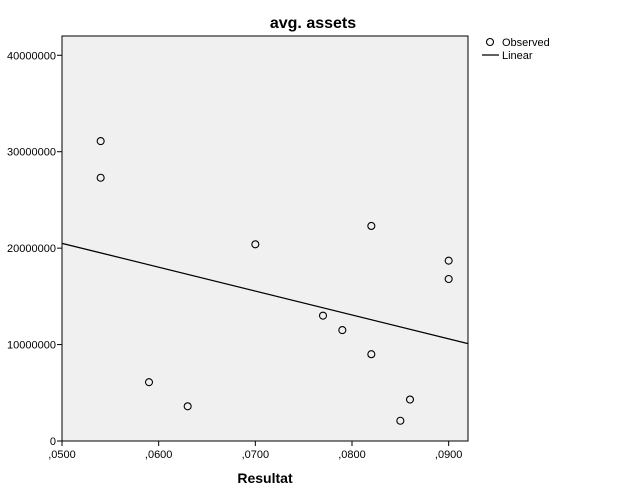  What do you see at coordinates (31, 346) in the screenshot?
I see `y-tick-label: 10000000` at bounding box center [31, 346].